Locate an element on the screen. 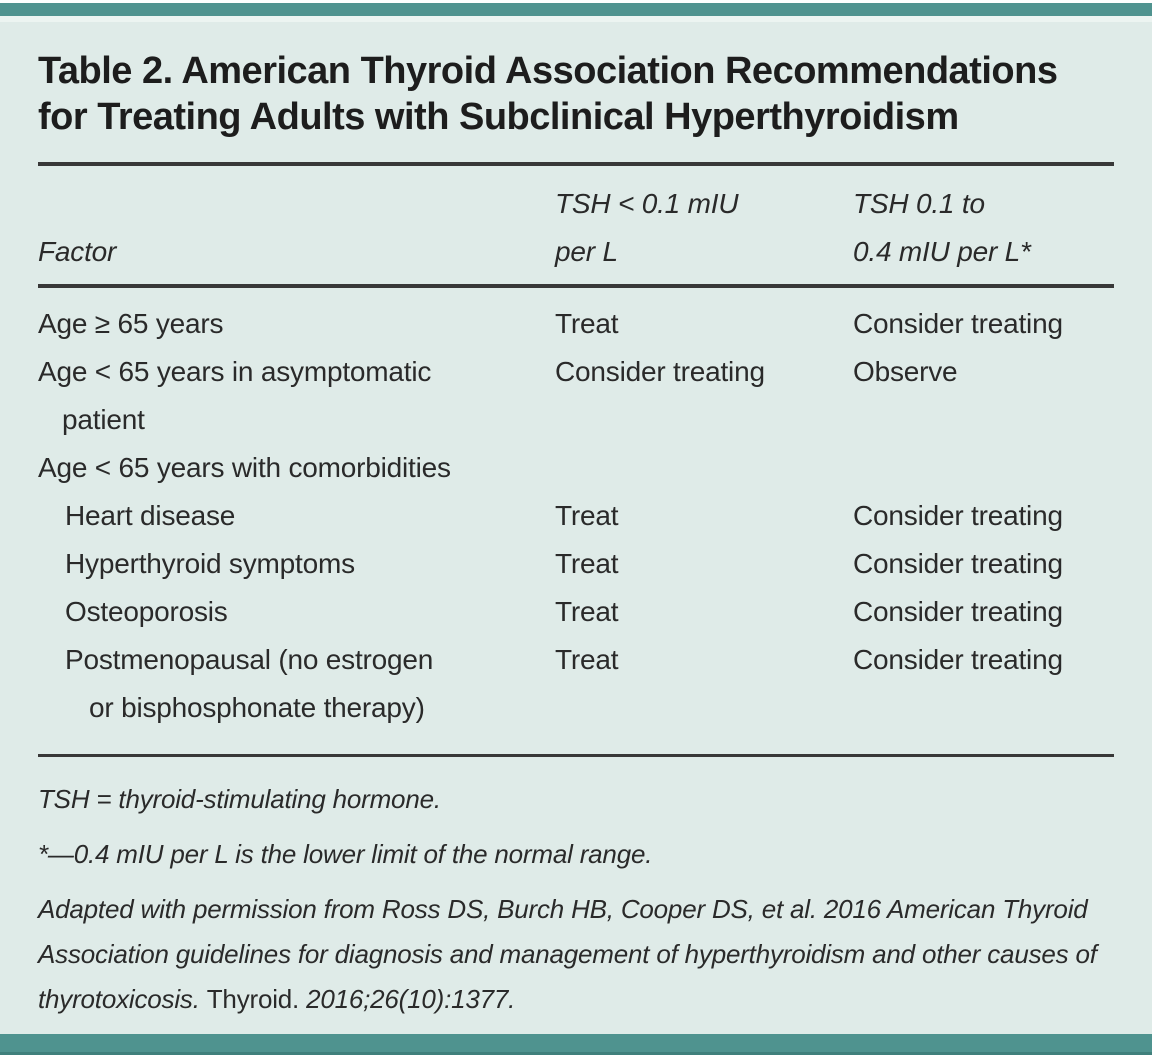 The width and height of the screenshot is (1152, 1055). factor-text: Age < 65 years in asymptomatic is located at coordinates (235, 371).